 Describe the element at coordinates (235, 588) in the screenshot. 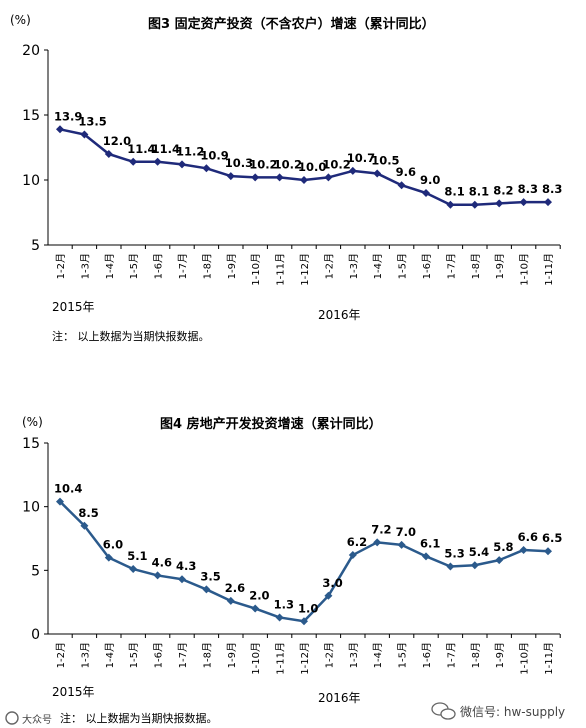

I see `data-label: 2.6` at that location.